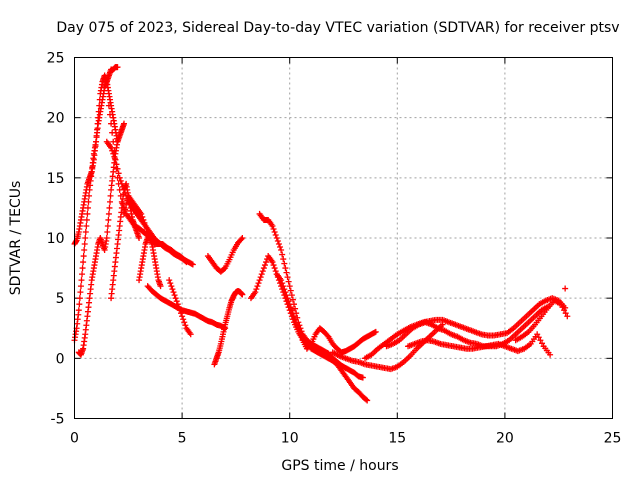 The width and height of the screenshot is (640, 480). I want to click on series-arc21, so click(565, 288).